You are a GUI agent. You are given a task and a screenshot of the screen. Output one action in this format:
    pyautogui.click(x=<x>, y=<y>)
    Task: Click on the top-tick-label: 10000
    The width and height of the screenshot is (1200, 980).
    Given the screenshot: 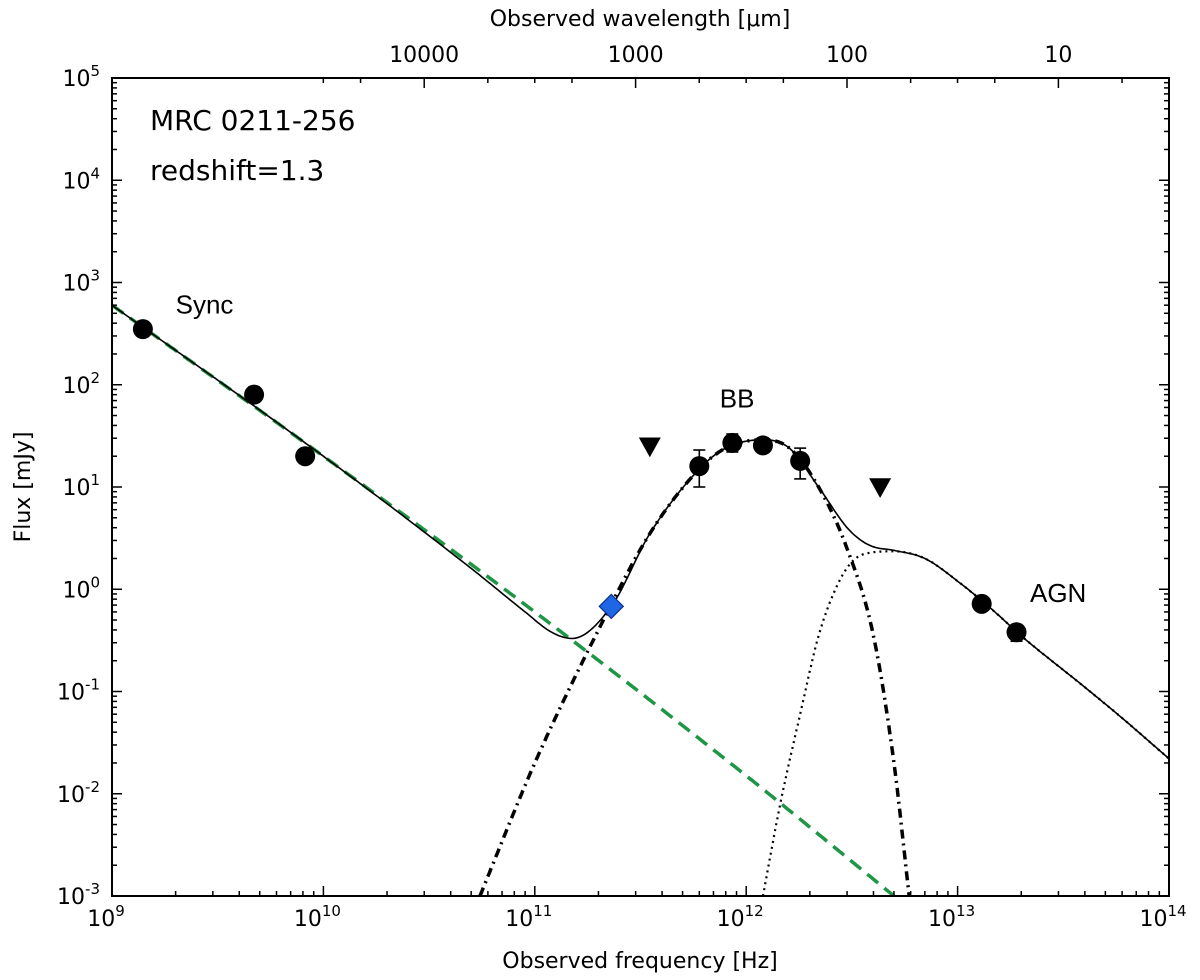 What is the action you would take?
    pyautogui.click(x=424, y=55)
    